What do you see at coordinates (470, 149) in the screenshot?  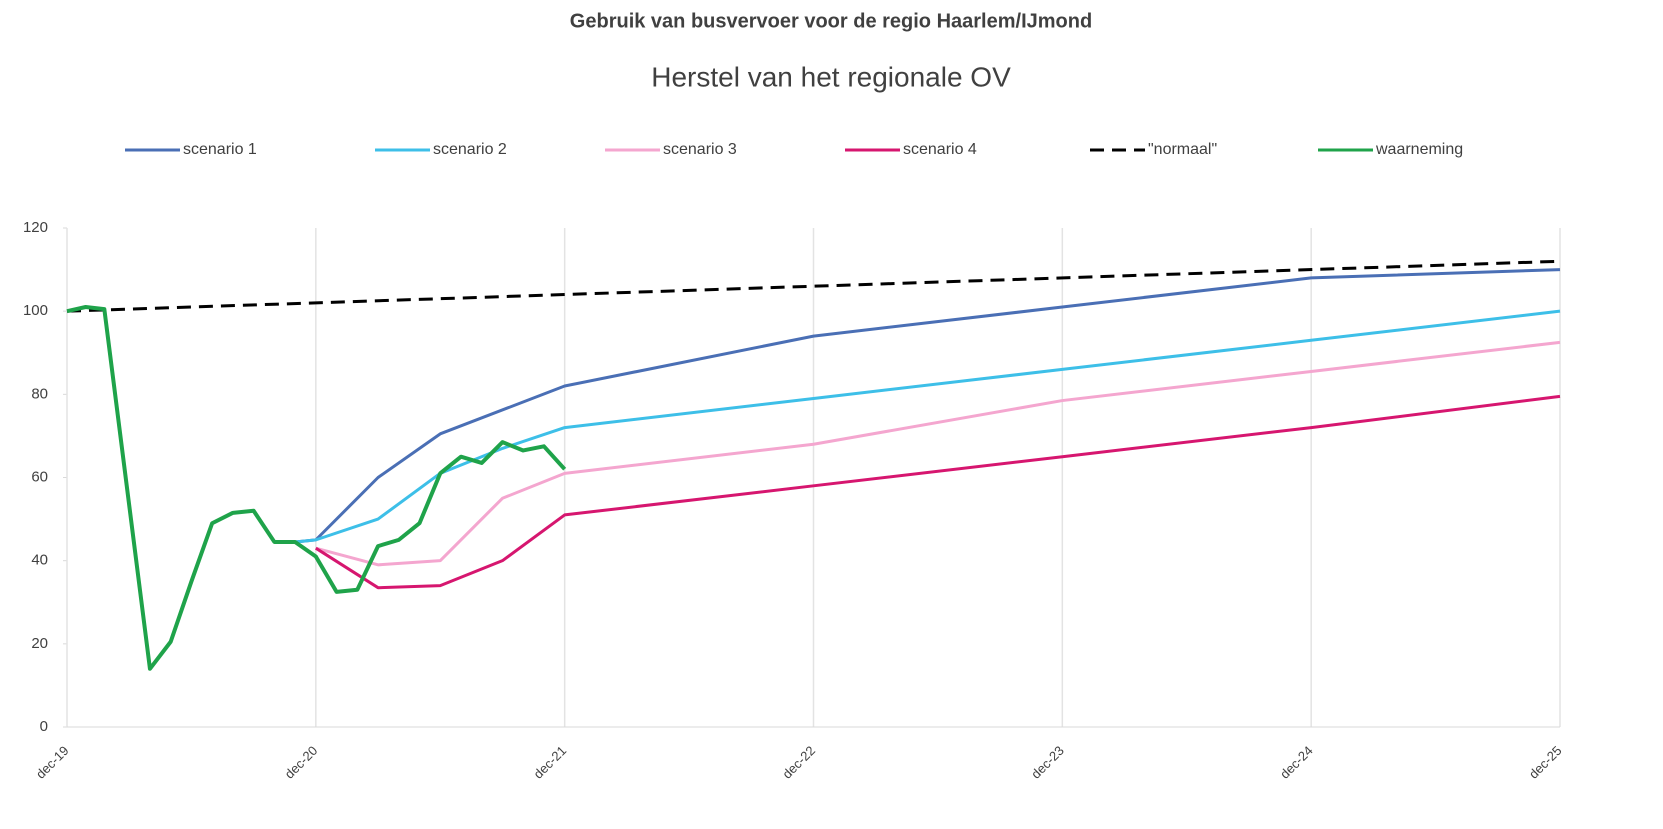 I see `legend-label: scenario 2` at bounding box center [470, 149].